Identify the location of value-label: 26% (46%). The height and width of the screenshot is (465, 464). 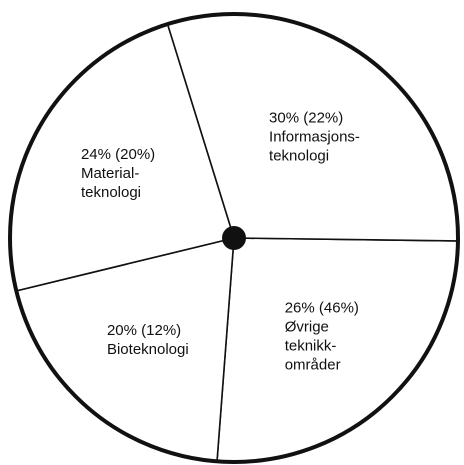
(322, 308).